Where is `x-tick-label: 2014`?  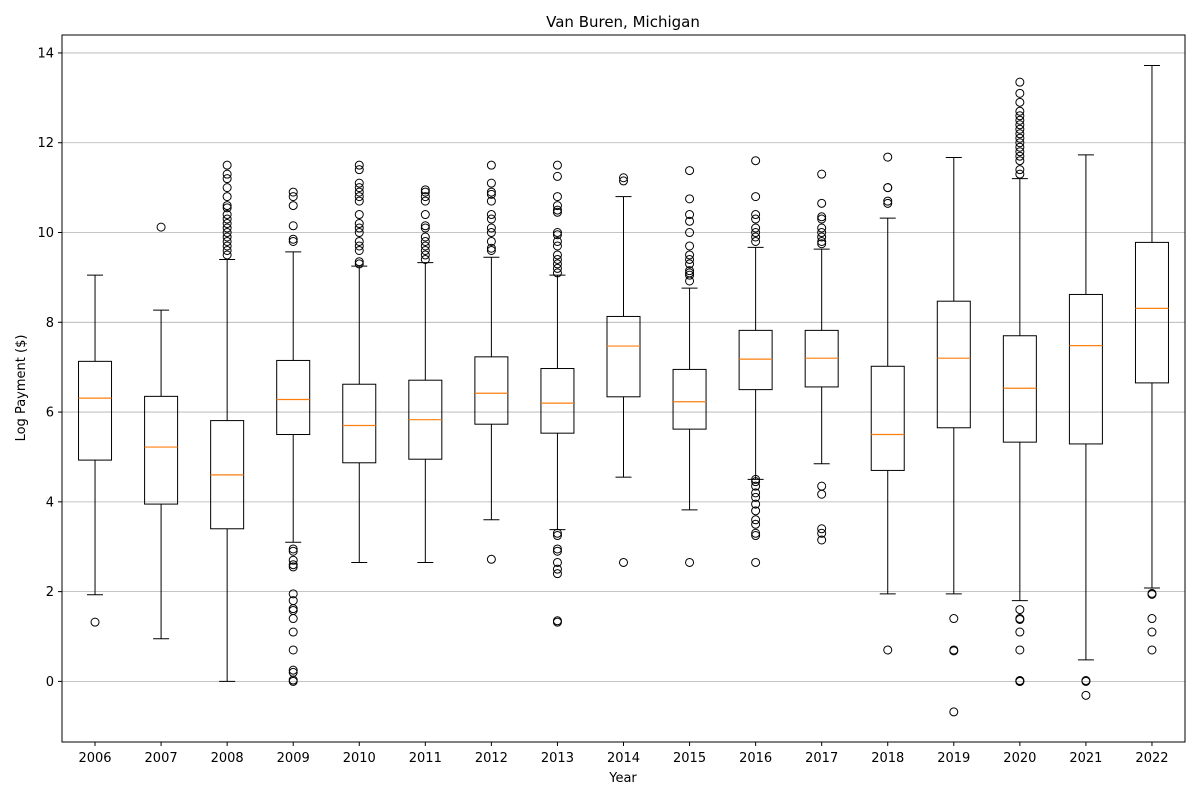 x-tick-label: 2014 is located at coordinates (623, 758).